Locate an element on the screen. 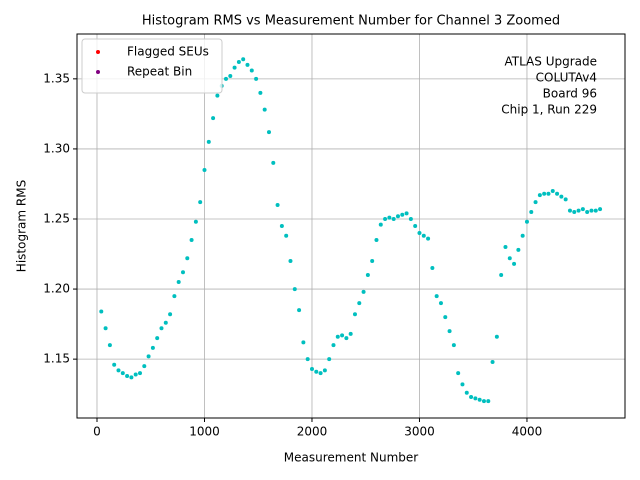  x-tick-label: 3000 is located at coordinates (419, 432).